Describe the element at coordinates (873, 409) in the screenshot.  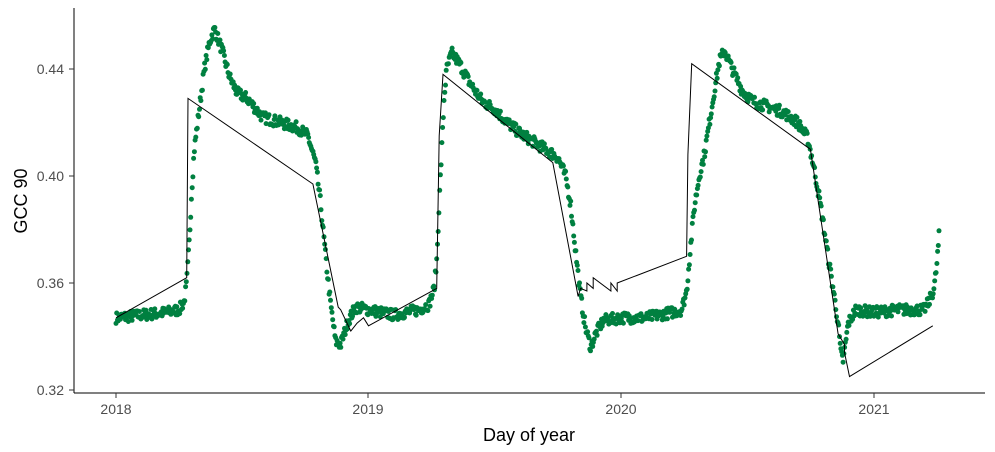
I see `x-tick-label: 2021` at that location.